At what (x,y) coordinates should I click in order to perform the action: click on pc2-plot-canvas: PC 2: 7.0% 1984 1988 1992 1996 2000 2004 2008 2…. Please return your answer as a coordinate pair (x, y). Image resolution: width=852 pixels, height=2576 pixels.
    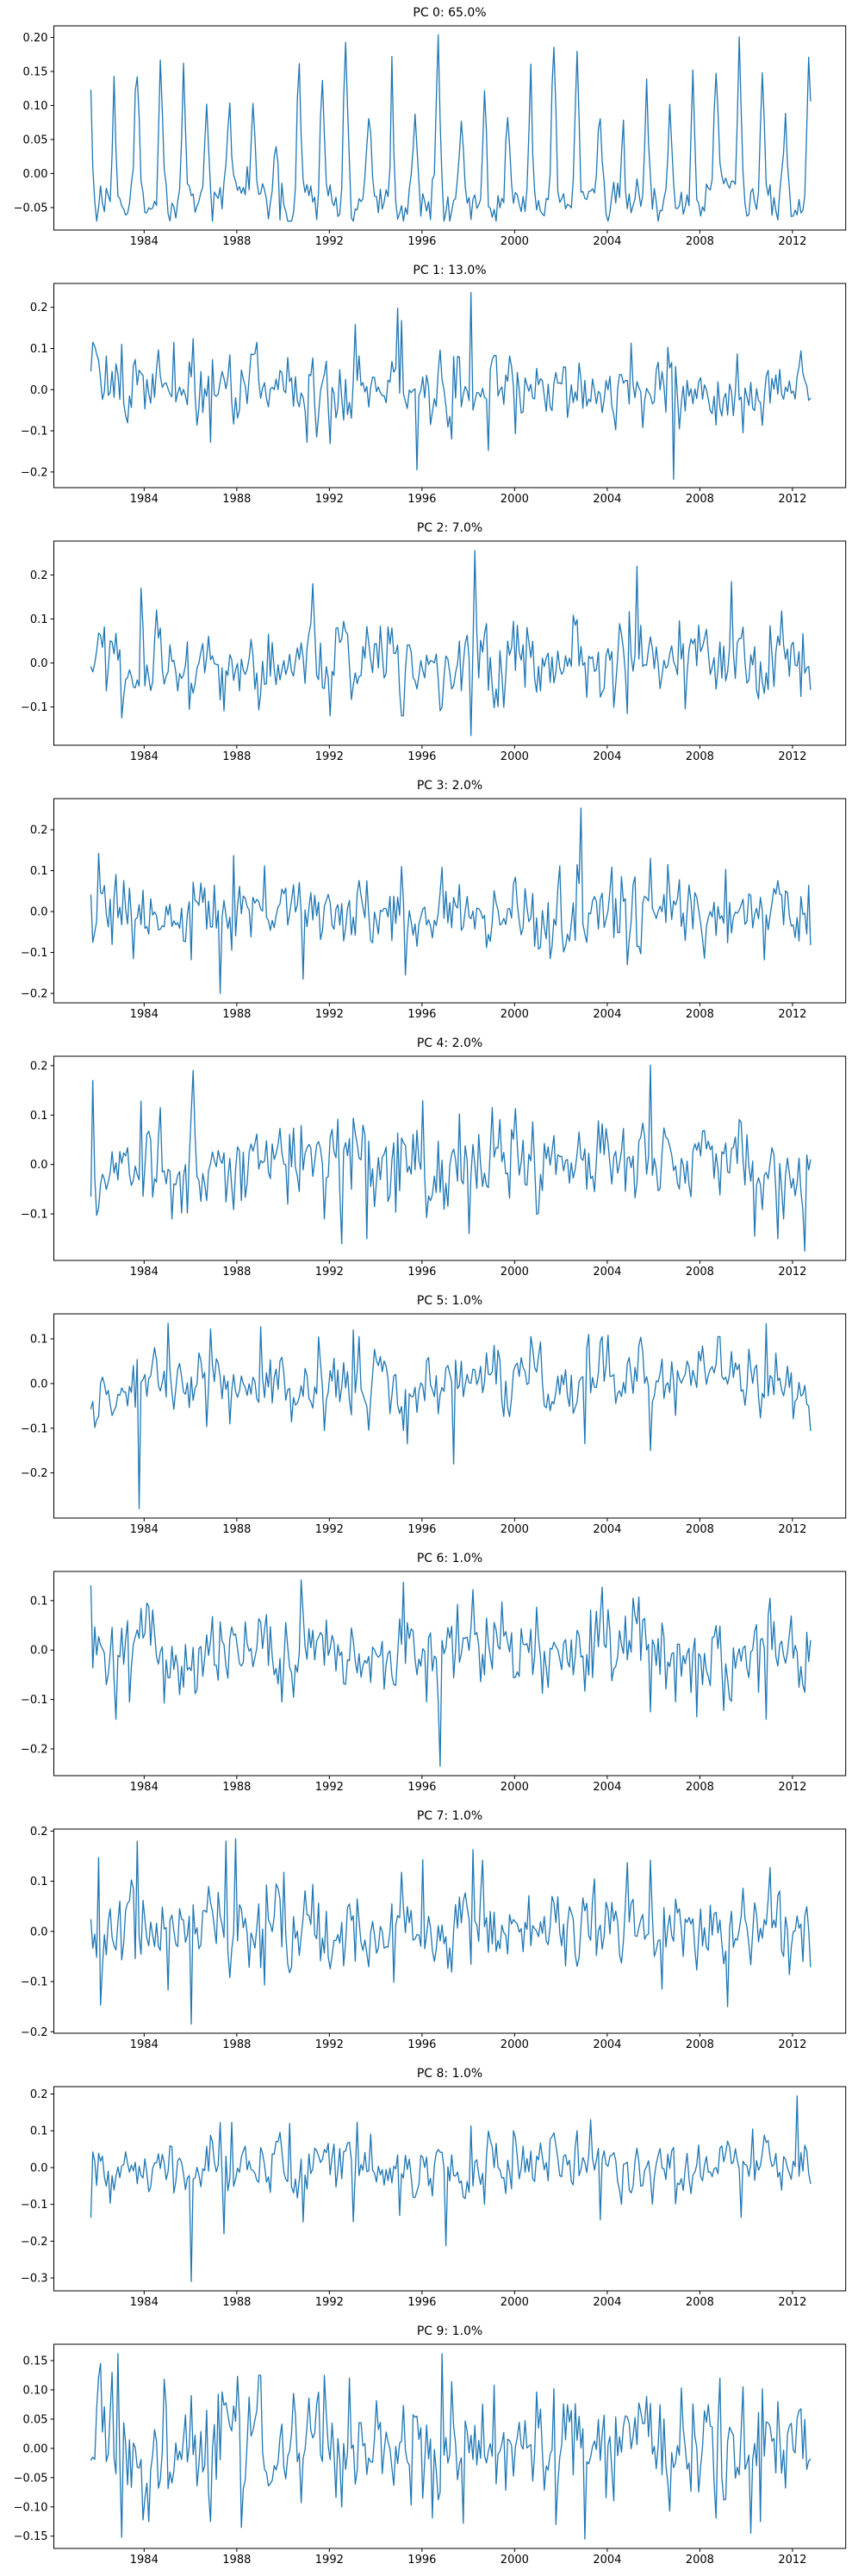
    Looking at the image, I should click on (434, 642).